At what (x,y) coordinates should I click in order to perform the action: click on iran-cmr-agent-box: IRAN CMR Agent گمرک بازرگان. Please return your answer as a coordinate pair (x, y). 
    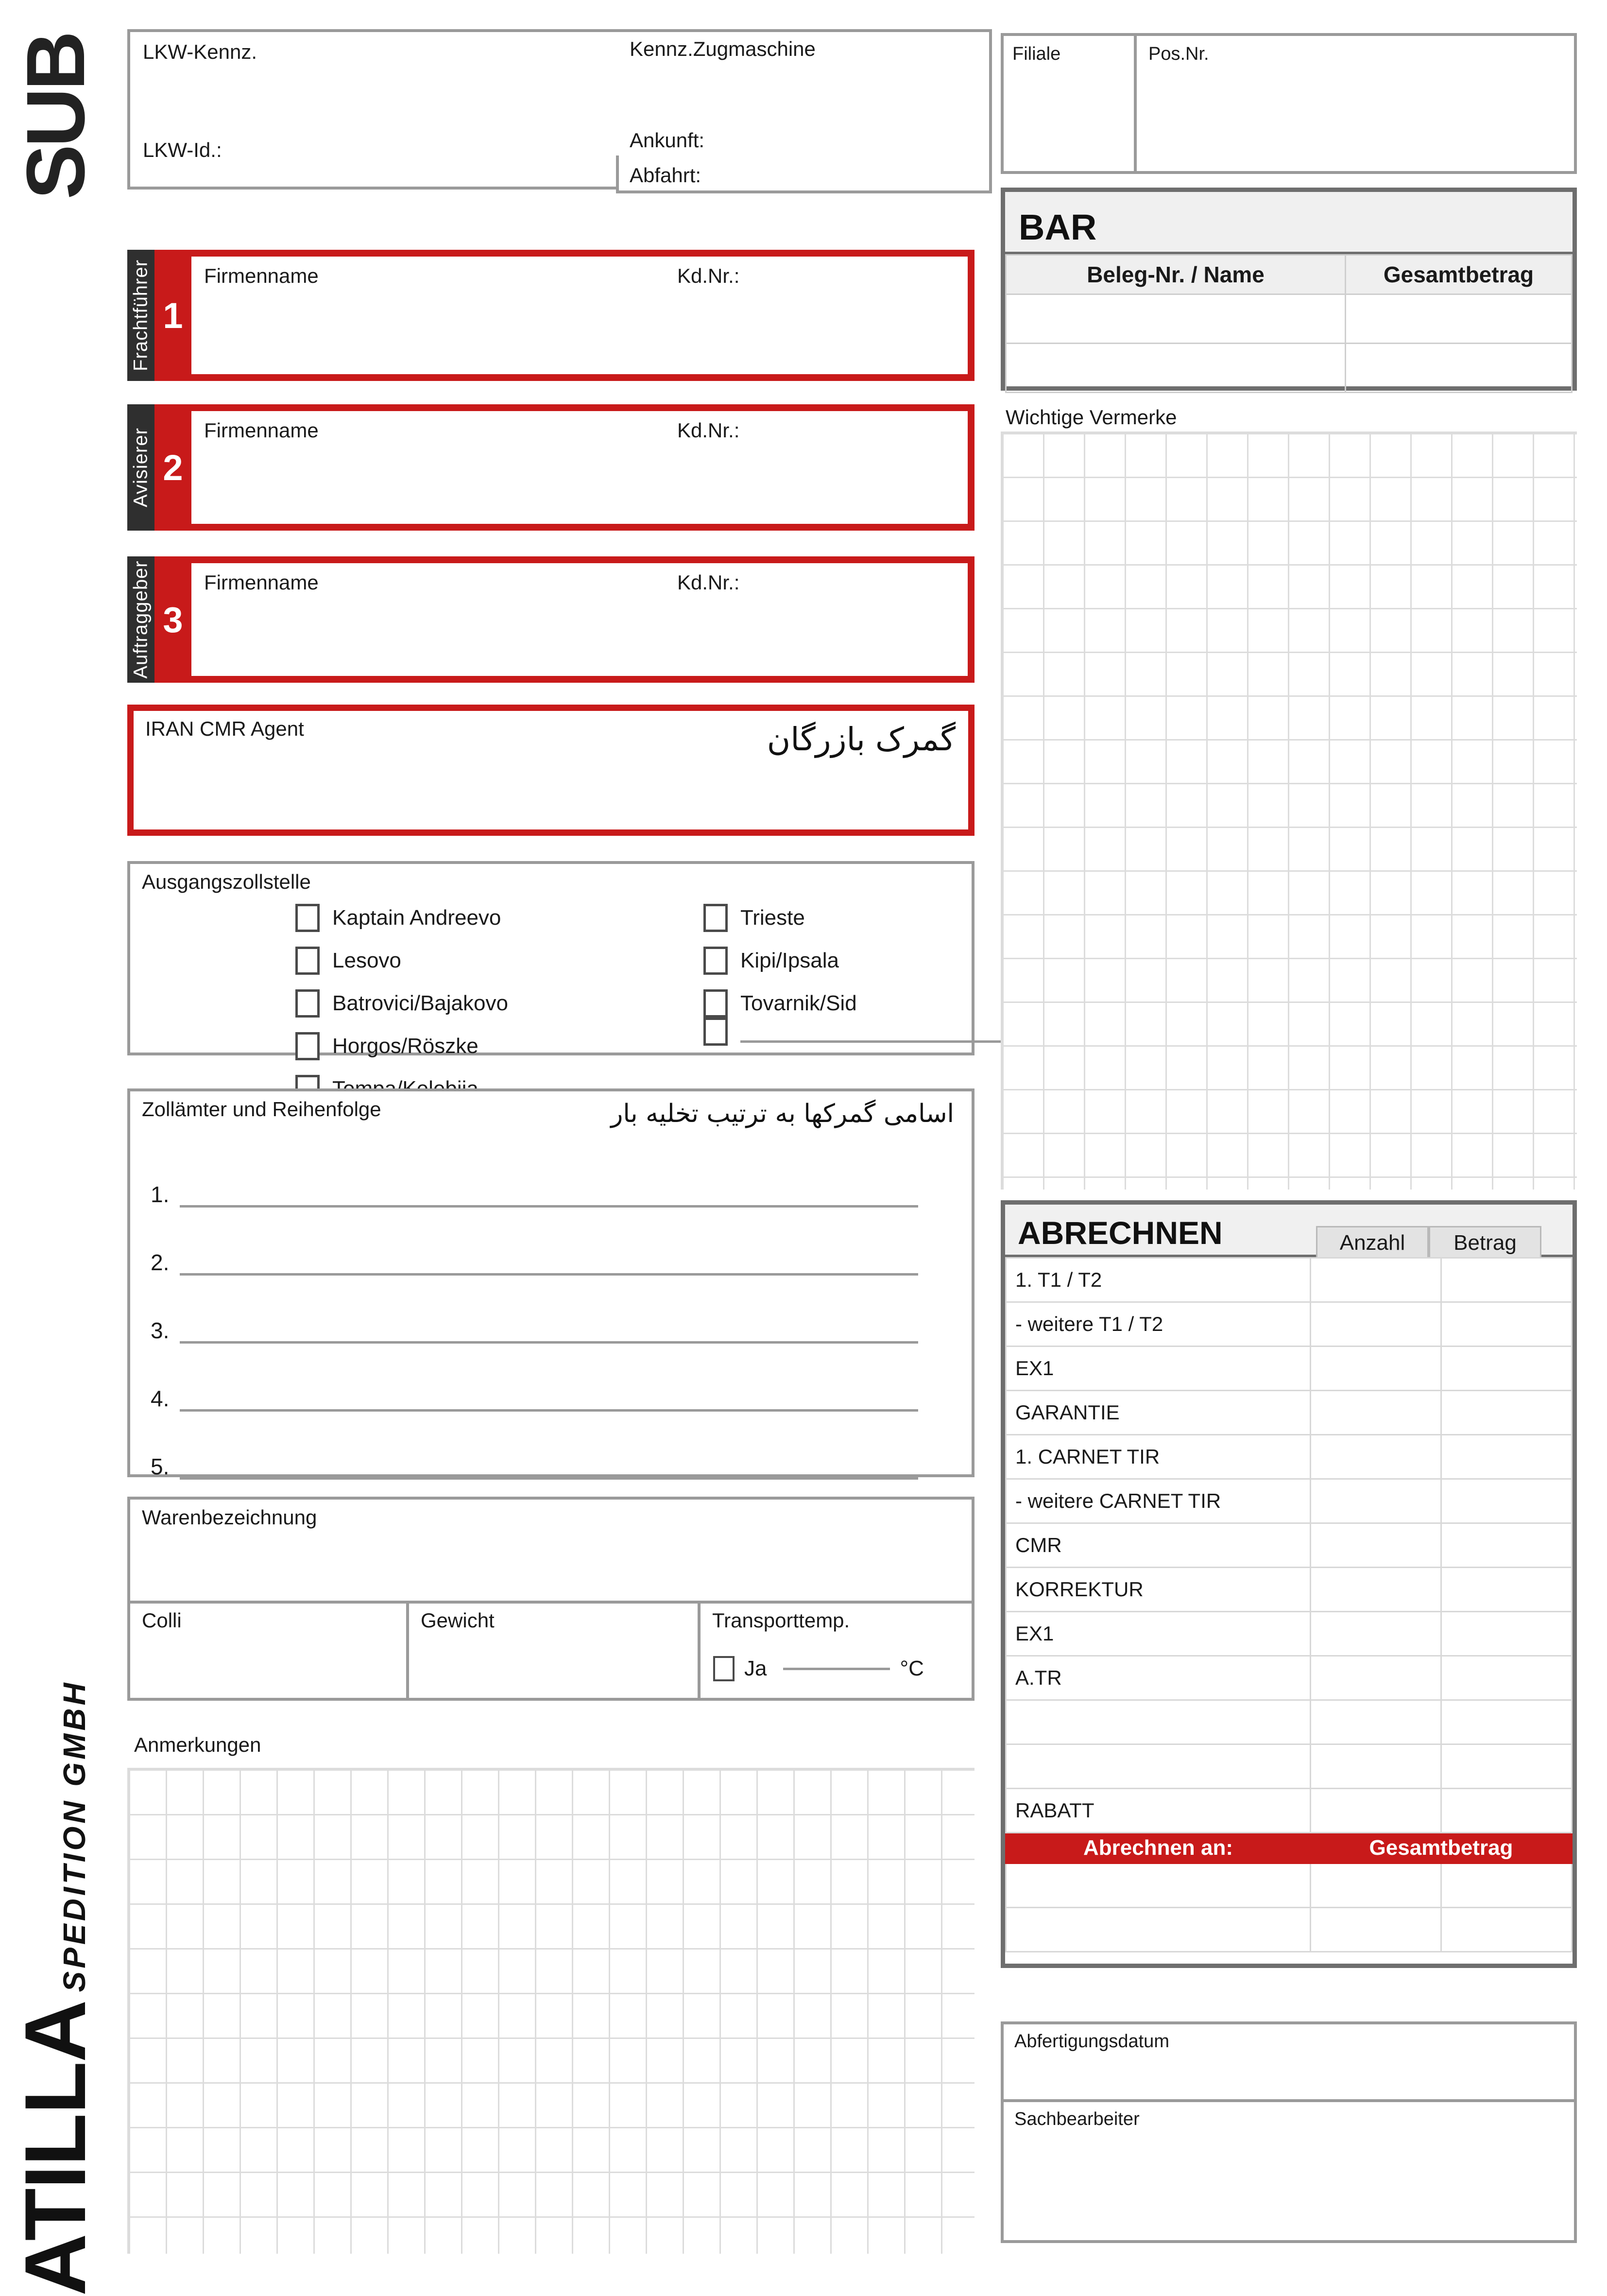
    Looking at the image, I should click on (550, 770).